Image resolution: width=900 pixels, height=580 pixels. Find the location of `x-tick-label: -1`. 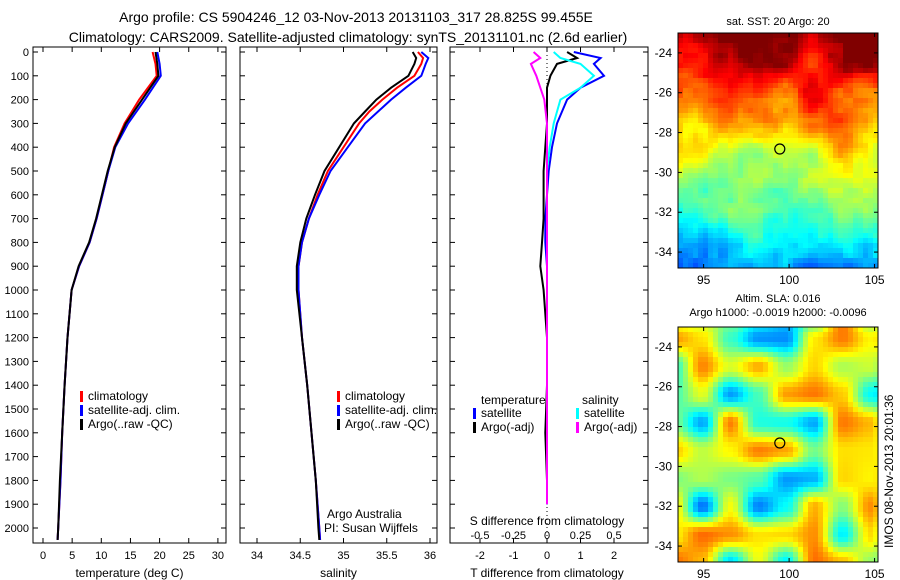

x-tick-label: -1 is located at coordinates (514, 556).